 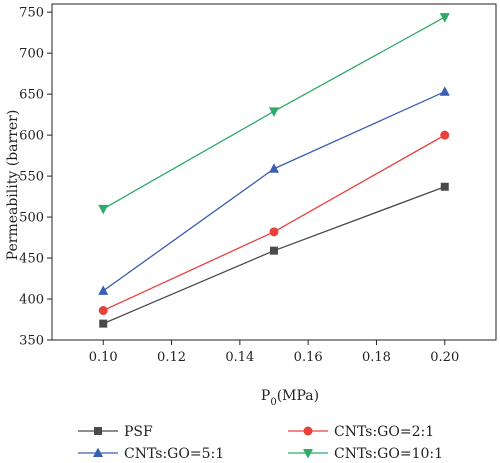 I want to click on legend-item: CNTs:GO=5:1, so click(x=151, y=454).